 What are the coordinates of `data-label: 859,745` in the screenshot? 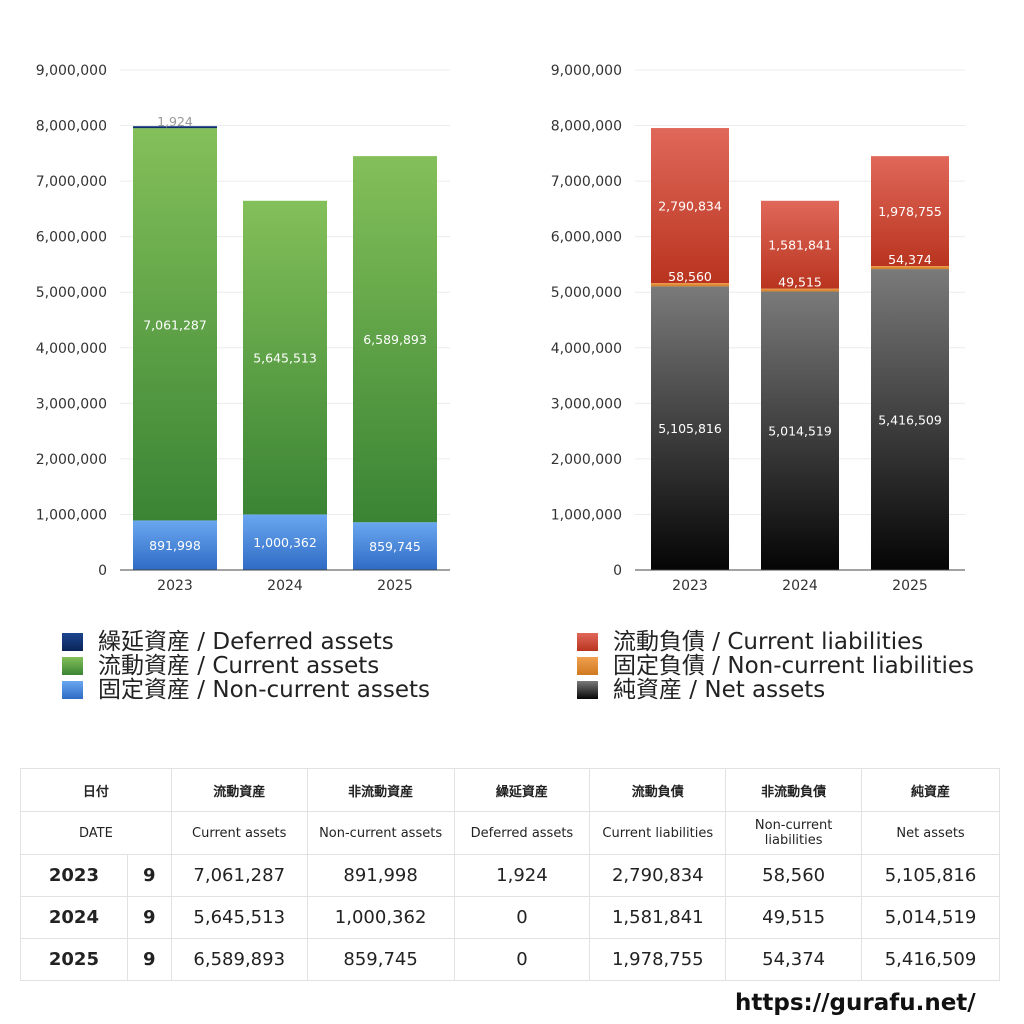 It's located at (395, 546).